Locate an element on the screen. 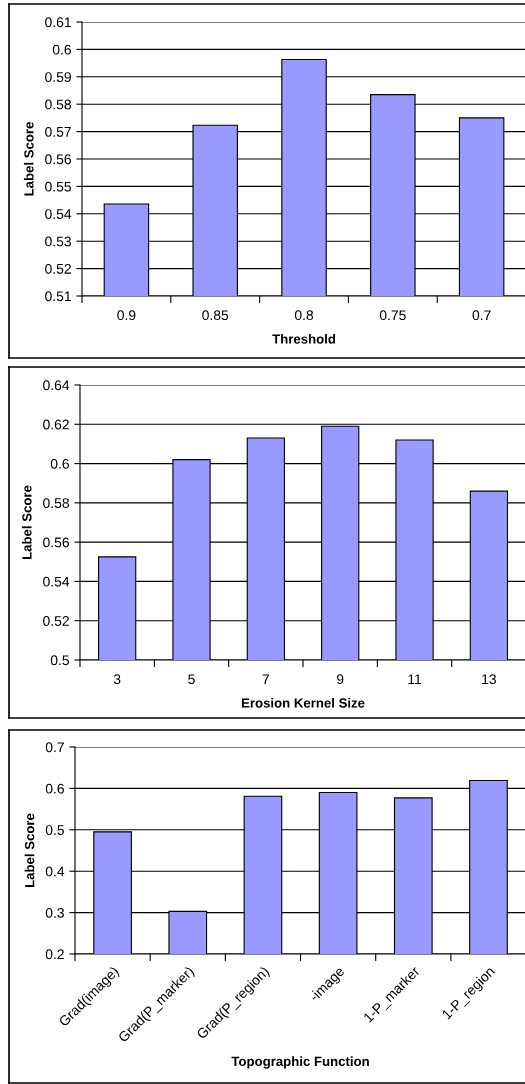 This screenshot has height=1084, width=525. x-axis-title: Erosion Kernel Size is located at coordinates (303, 702).